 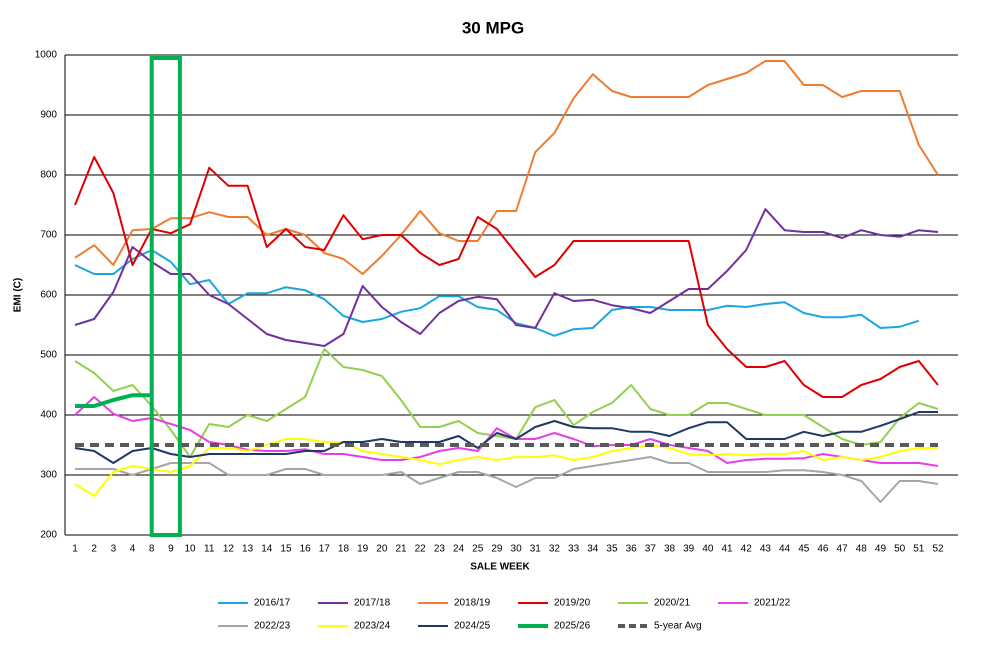 What do you see at coordinates (46, 55) in the screenshot?
I see `y-tick-label: 1000` at bounding box center [46, 55].